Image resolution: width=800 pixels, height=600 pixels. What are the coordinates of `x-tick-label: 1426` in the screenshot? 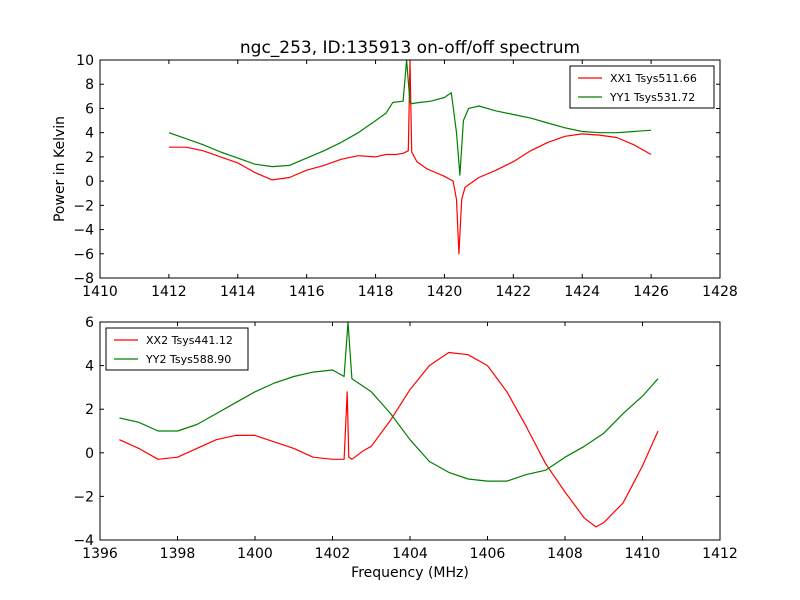 It's located at (651, 292).